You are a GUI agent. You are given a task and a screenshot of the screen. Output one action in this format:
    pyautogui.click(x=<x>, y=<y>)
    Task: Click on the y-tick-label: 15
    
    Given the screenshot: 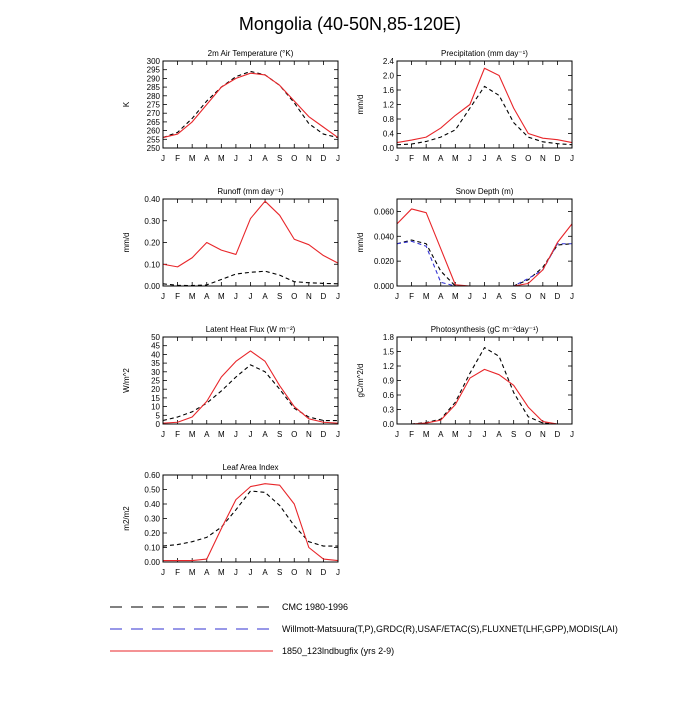 What is the action you would take?
    pyautogui.click(x=155, y=398)
    